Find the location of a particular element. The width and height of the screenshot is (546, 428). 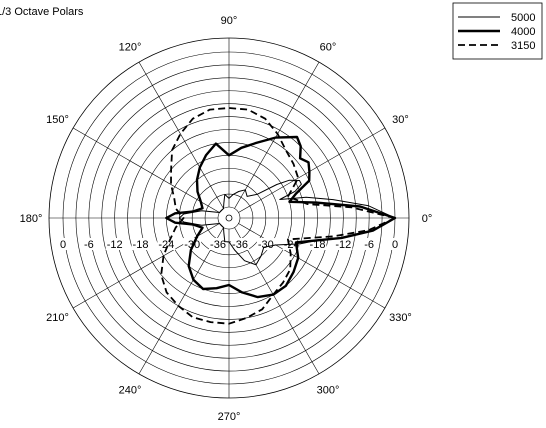

angle-label: 0° is located at coordinates (427, 219).